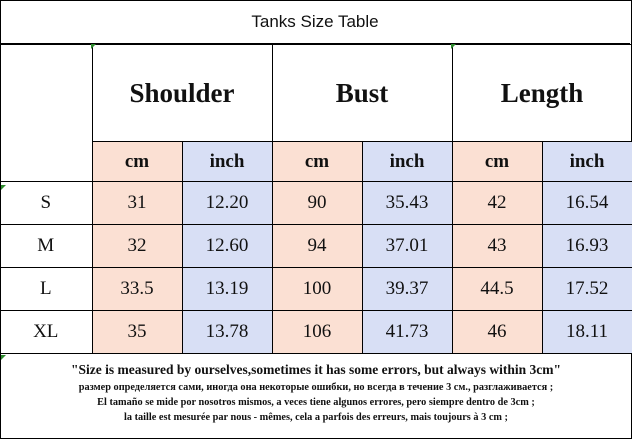  I want to click on length-inch-cell: 16.54, so click(586, 203).